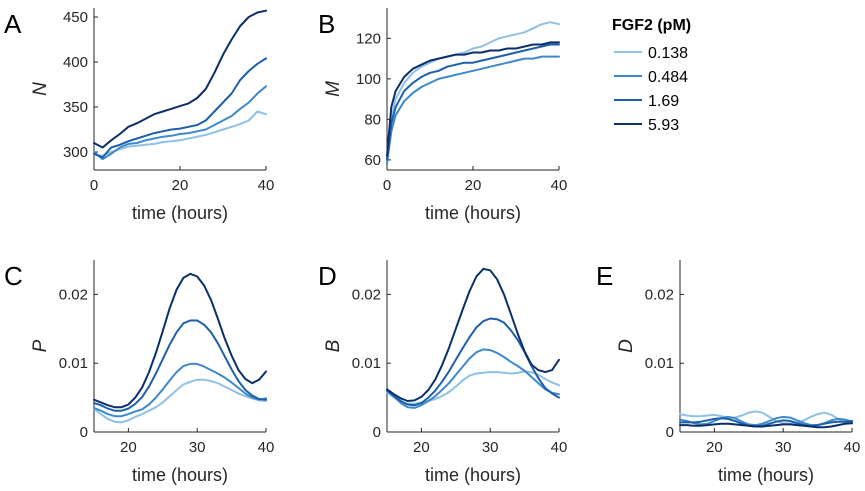  What do you see at coordinates (663, 101) in the screenshot?
I see `legend-entry-label: 1.69` at bounding box center [663, 101].